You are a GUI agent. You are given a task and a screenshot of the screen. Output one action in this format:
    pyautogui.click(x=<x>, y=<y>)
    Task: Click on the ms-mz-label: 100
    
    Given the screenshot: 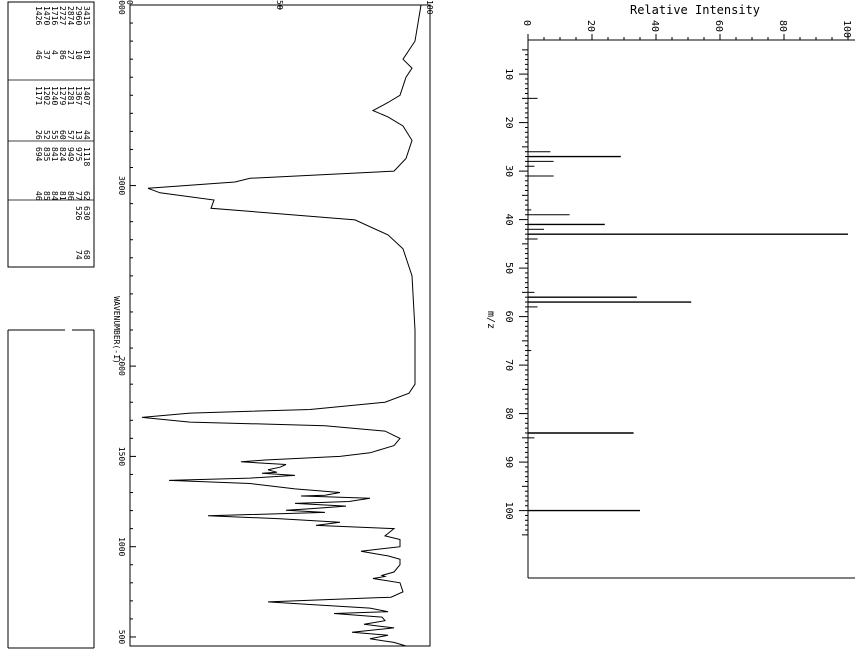 What is the action you would take?
    pyautogui.click(x=508, y=511)
    